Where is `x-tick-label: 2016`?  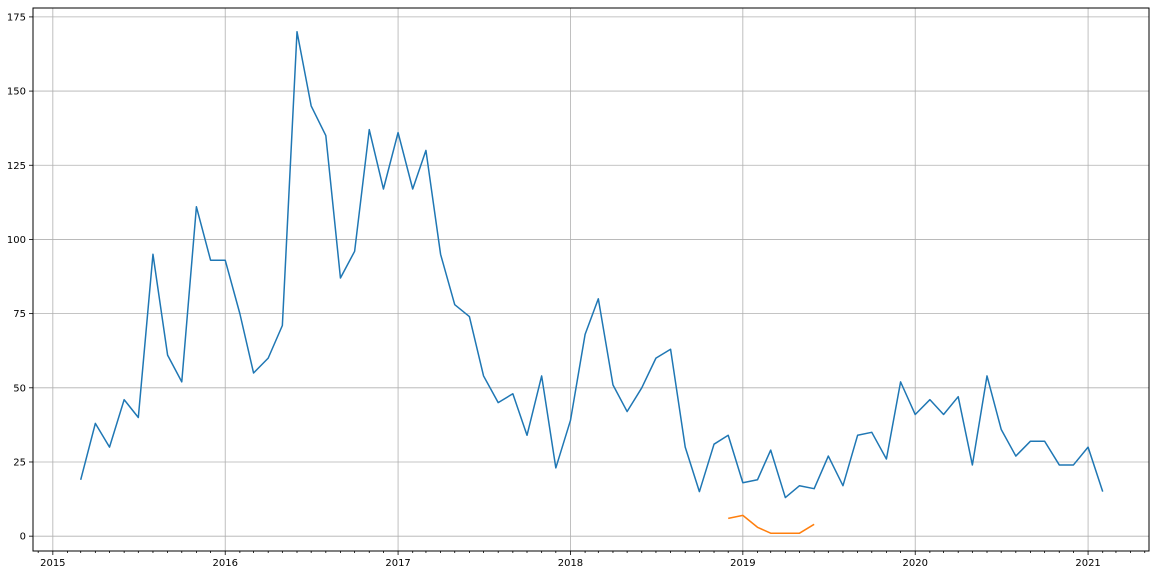
x-tick-label: 2016 is located at coordinates (224, 563).